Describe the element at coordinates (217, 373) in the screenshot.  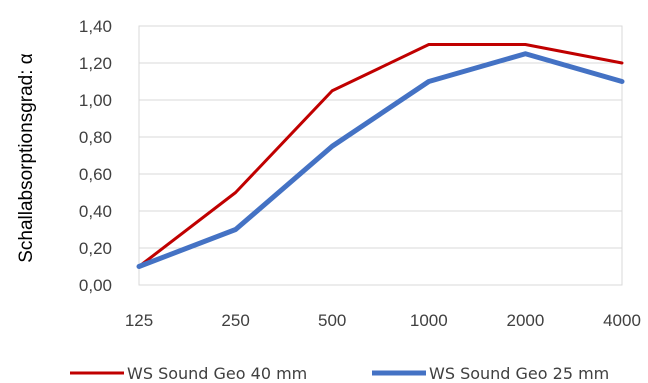
I see `legend-label: WS Sound Geo 40 mm` at that location.